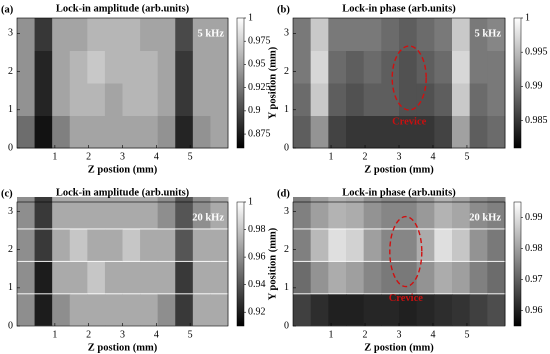  Describe the element at coordinates (208, 217) in the screenshot. I see `frequency-label: 20 kHz` at that location.